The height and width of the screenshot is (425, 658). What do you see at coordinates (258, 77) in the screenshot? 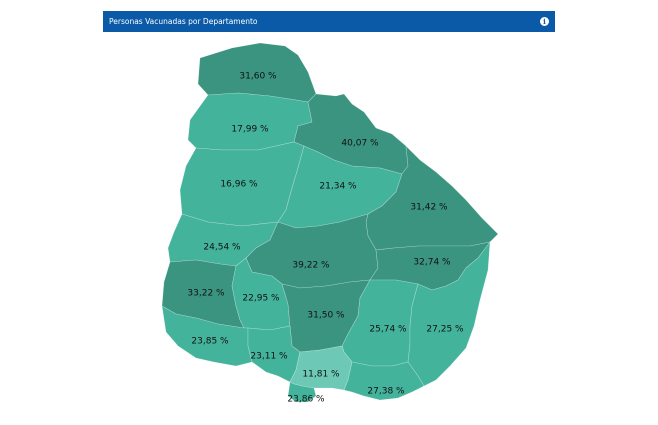
I see `label-artigas: 31,60 %` at bounding box center [258, 77].